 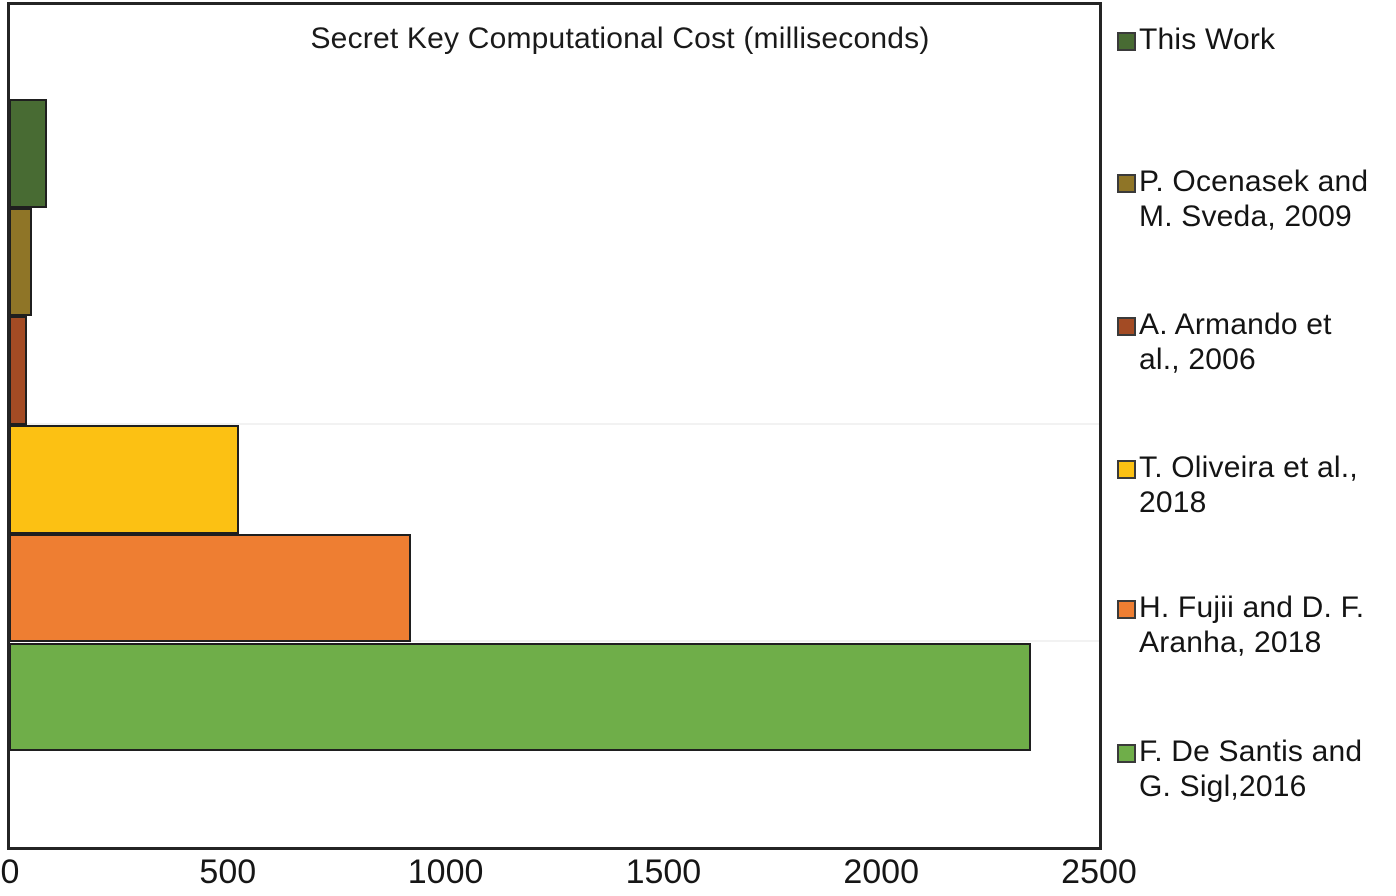 What do you see at coordinates (21, 262) in the screenshot?
I see `bar-p-ocenasek-and-m-sveda-2009` at bounding box center [21, 262].